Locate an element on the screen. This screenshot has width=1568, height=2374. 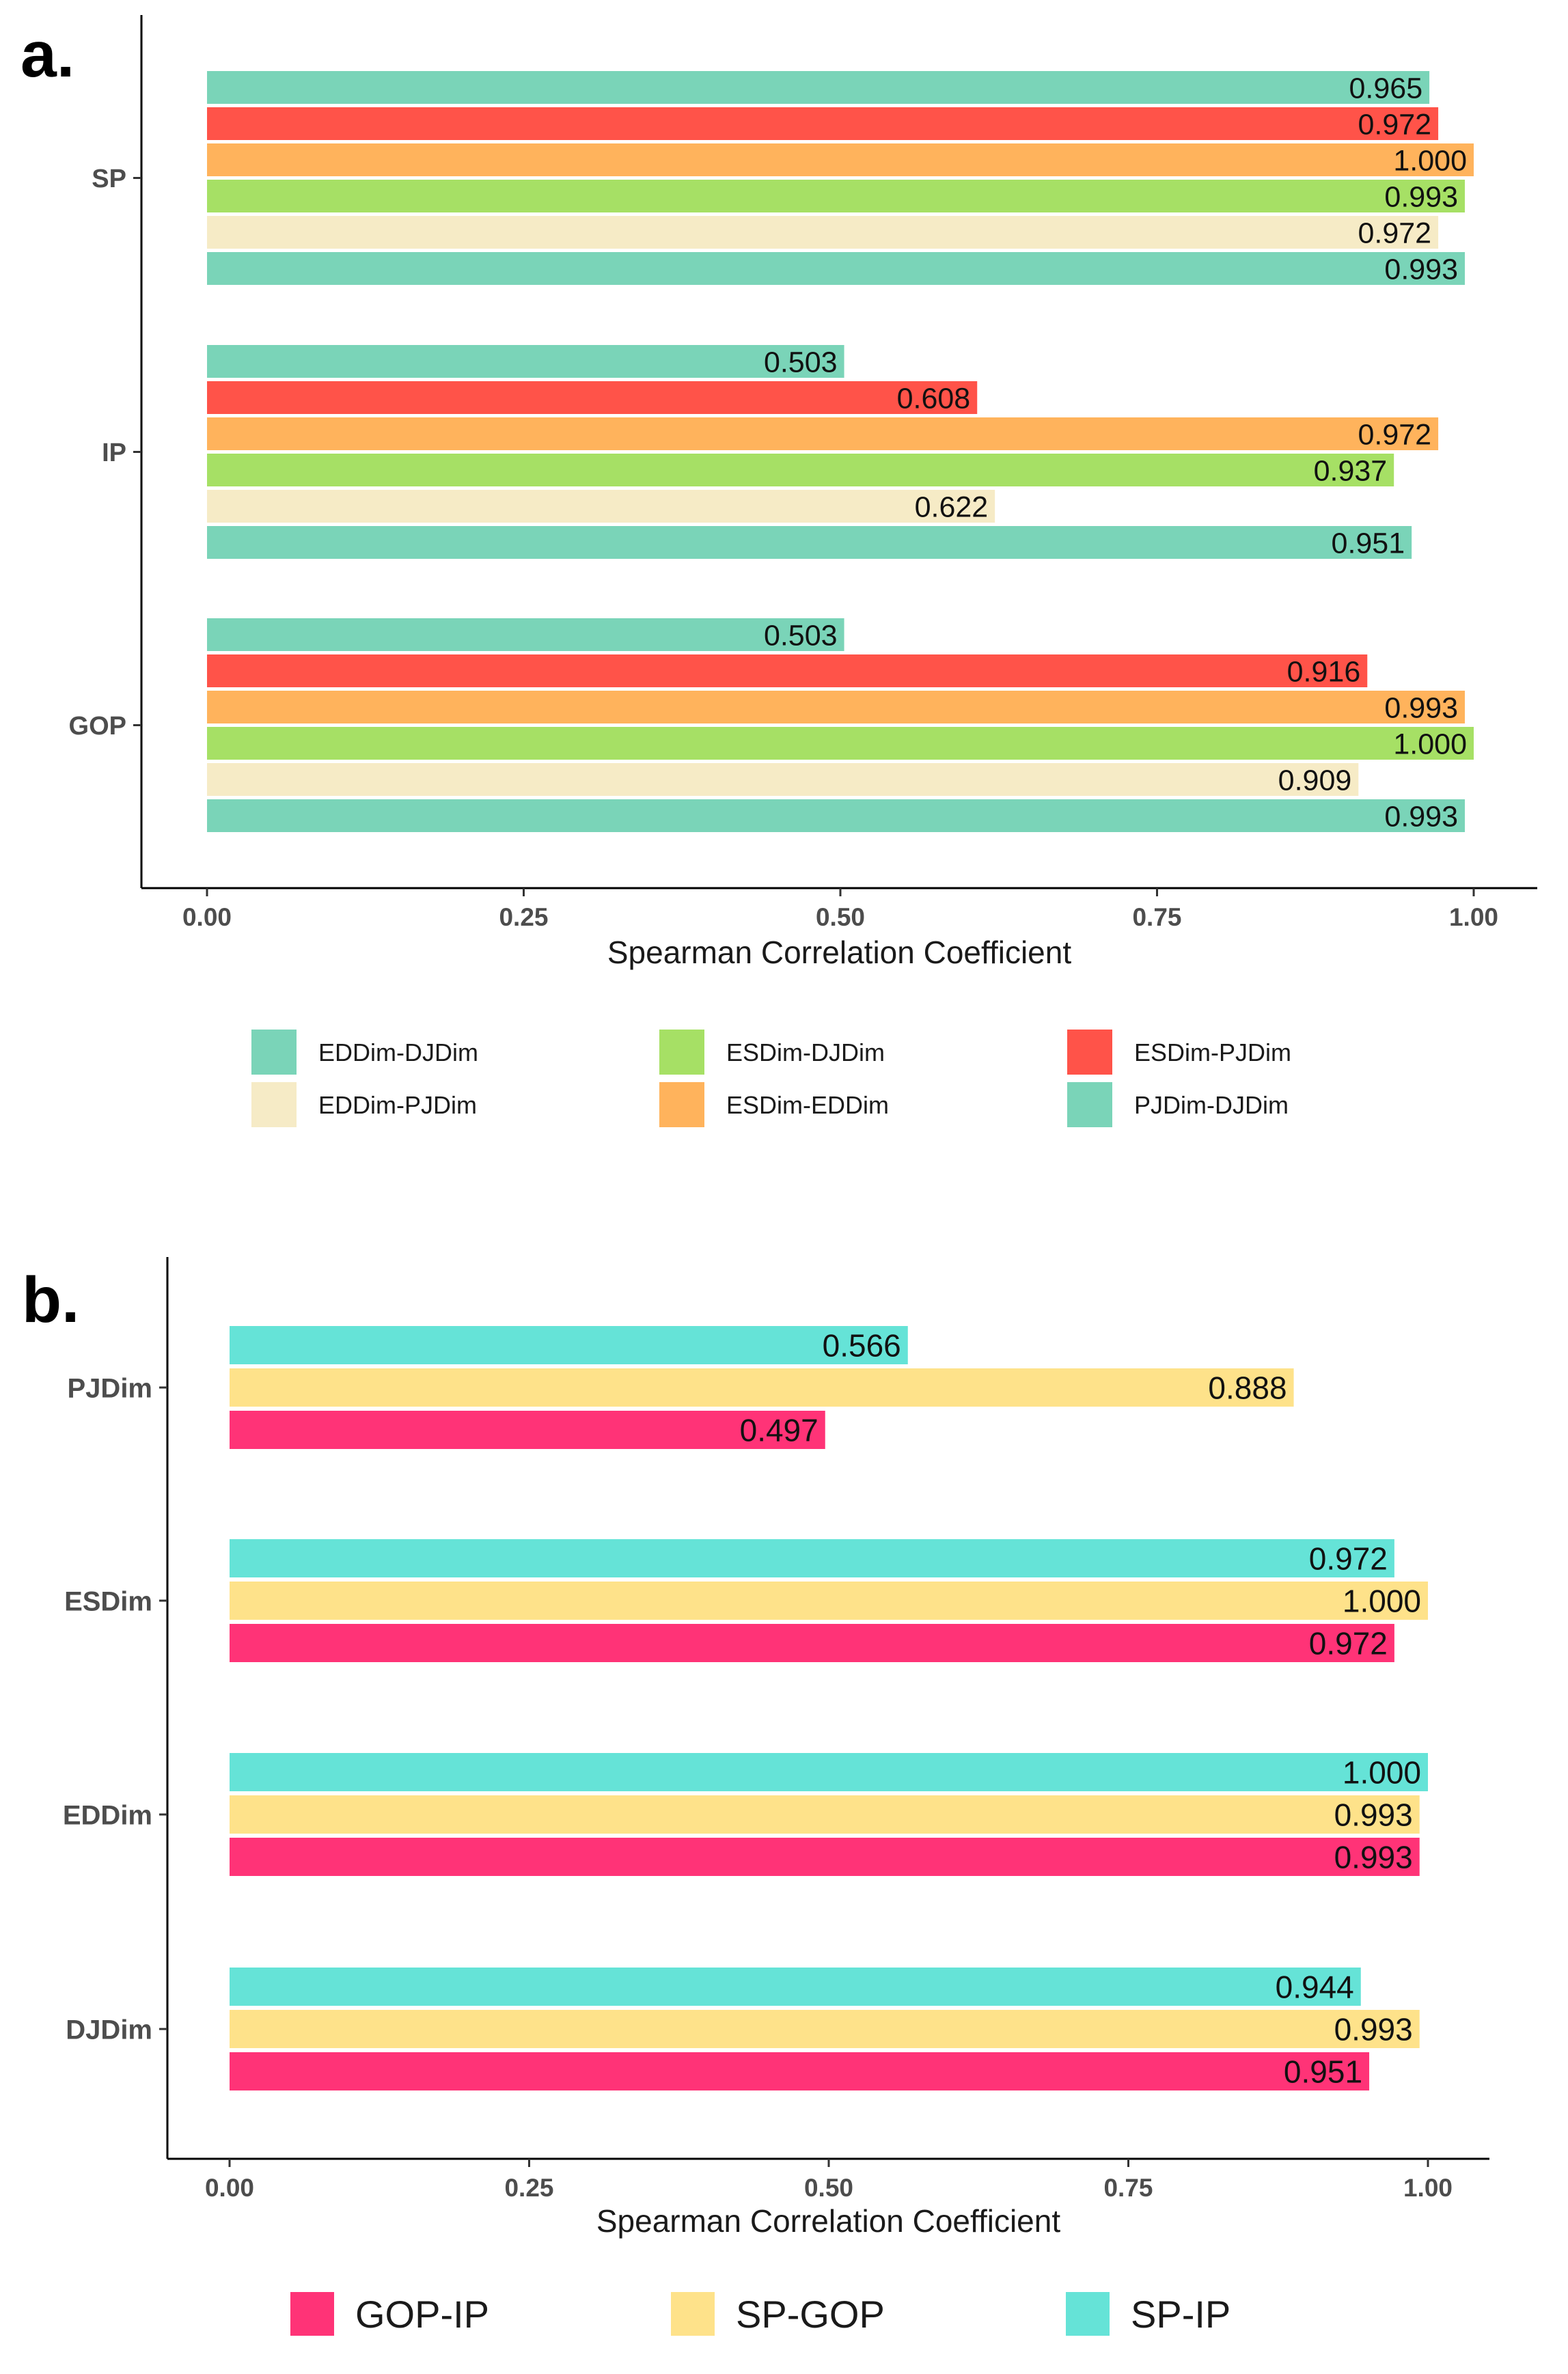
data-label: 0.608 is located at coordinates (934, 398).